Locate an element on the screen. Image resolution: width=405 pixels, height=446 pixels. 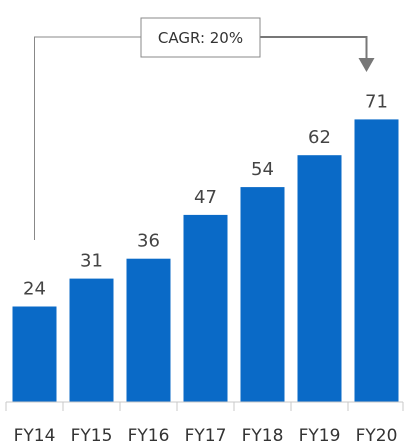
value-label-fy20: 71 is located at coordinates (376, 101).